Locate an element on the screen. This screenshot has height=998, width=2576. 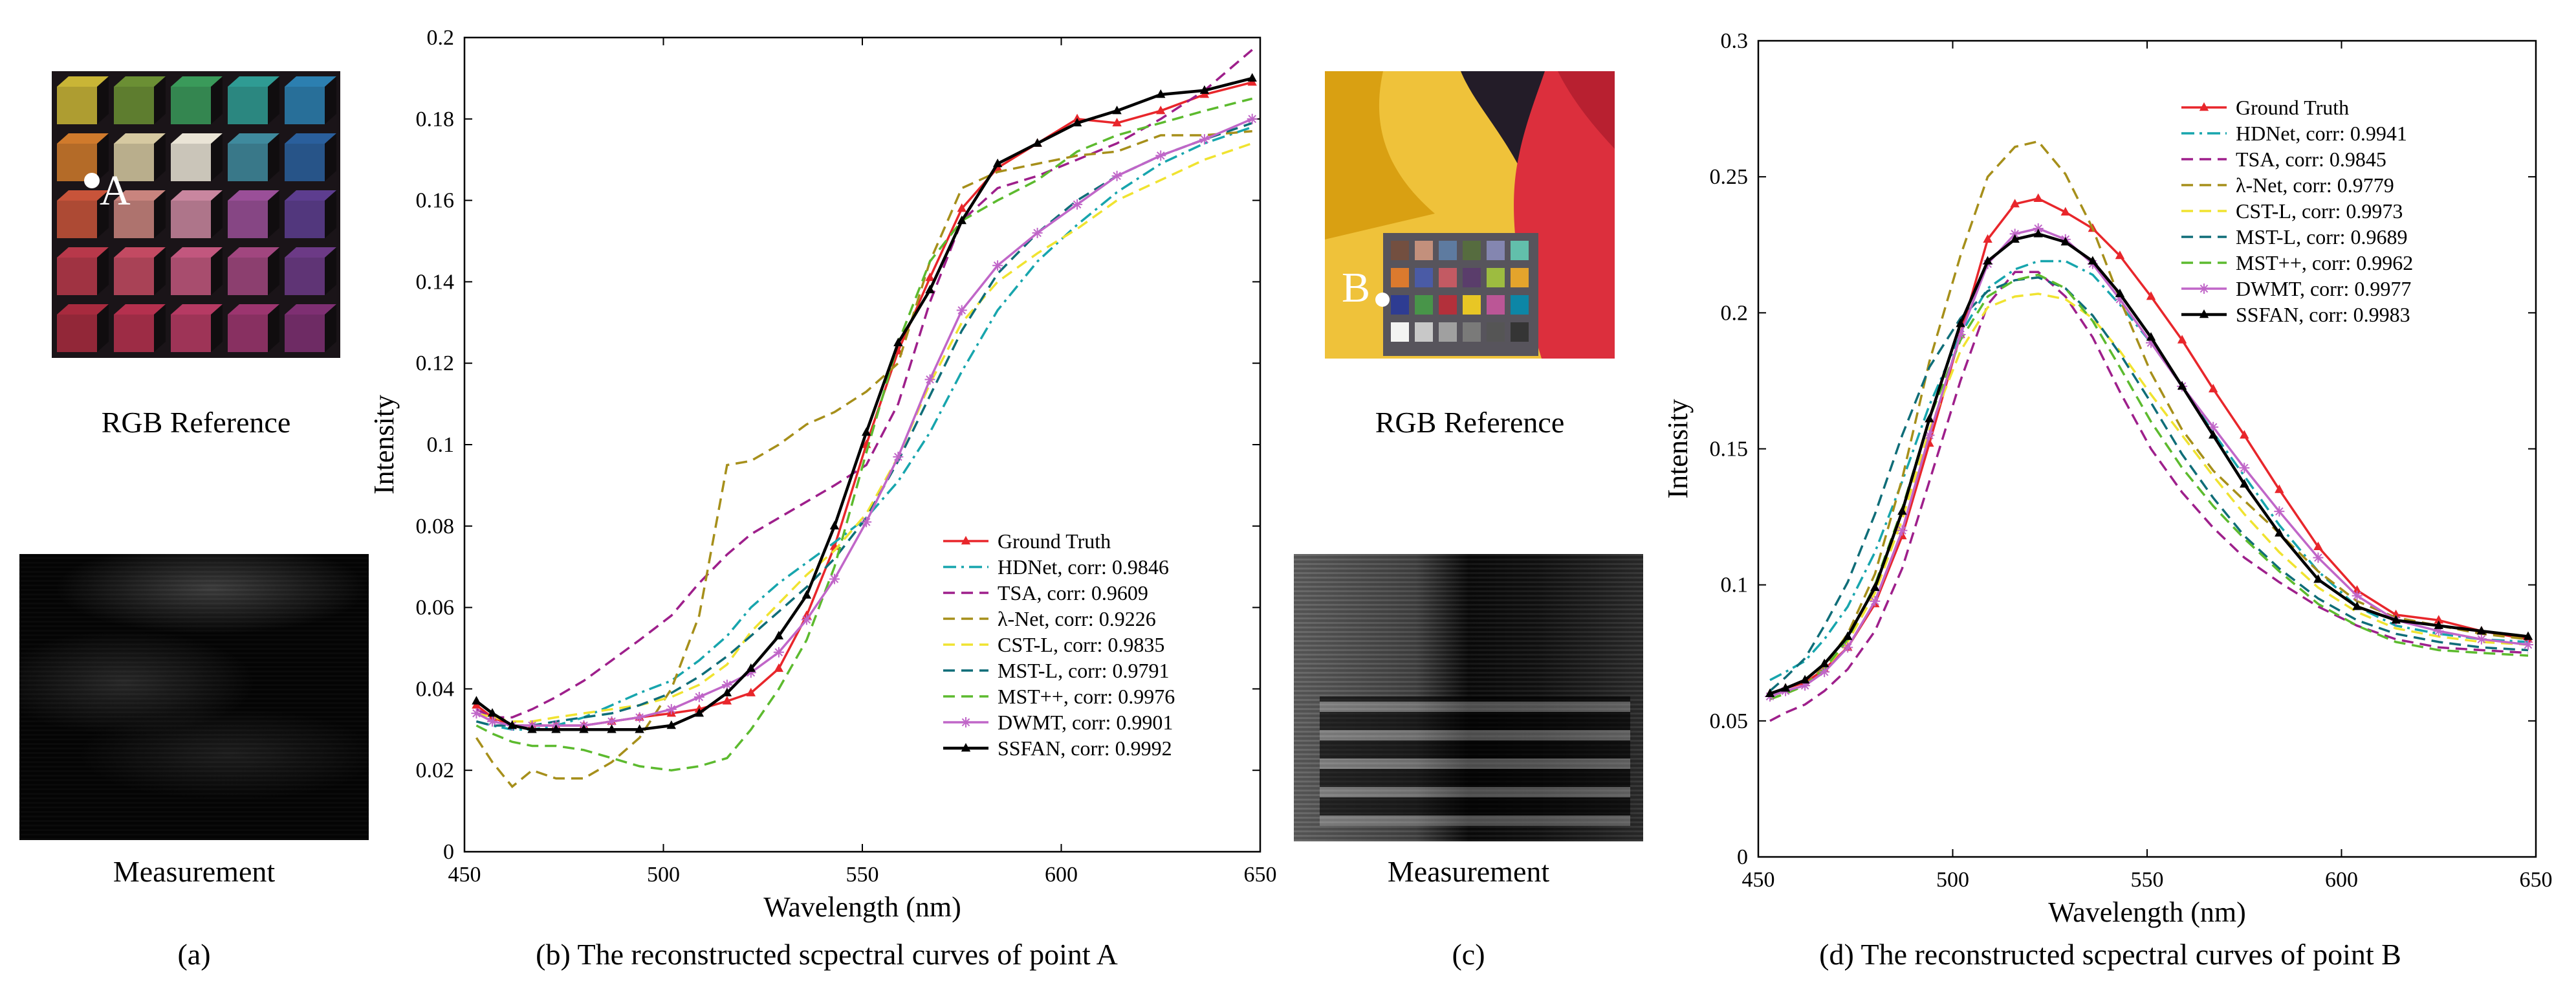
series-tsa is located at coordinates (2149, 497).